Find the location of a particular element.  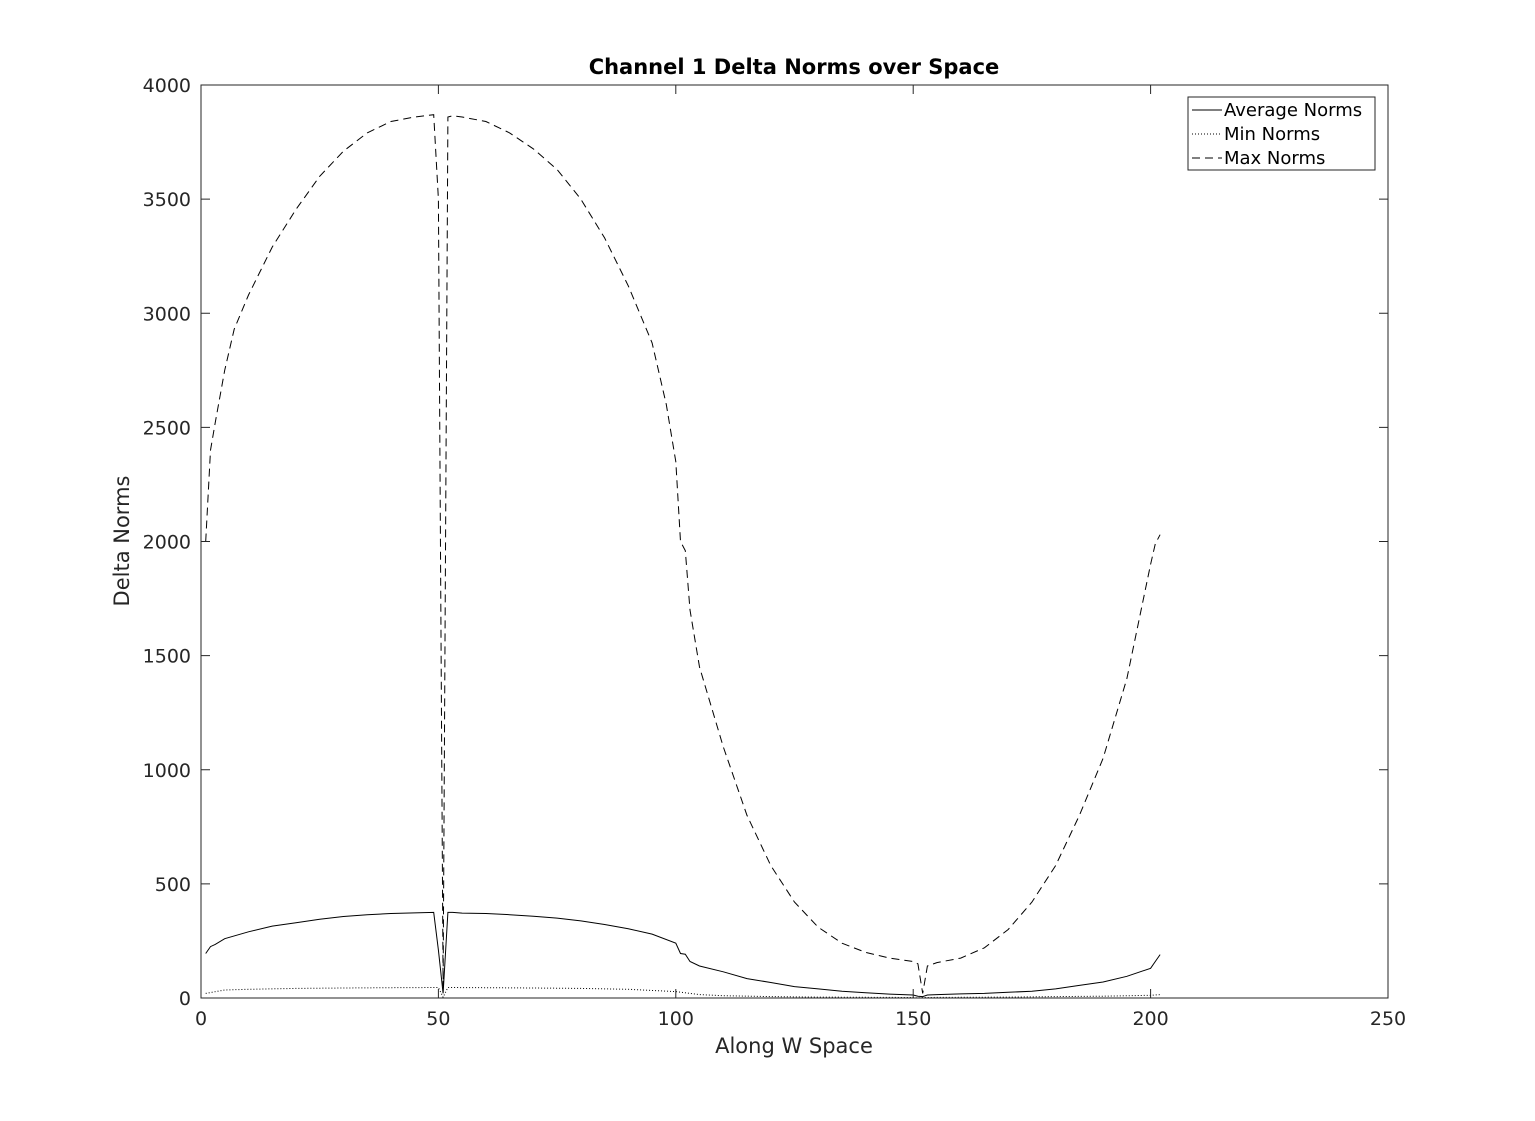

y-tick-label: 3000 is located at coordinates (167, 314).